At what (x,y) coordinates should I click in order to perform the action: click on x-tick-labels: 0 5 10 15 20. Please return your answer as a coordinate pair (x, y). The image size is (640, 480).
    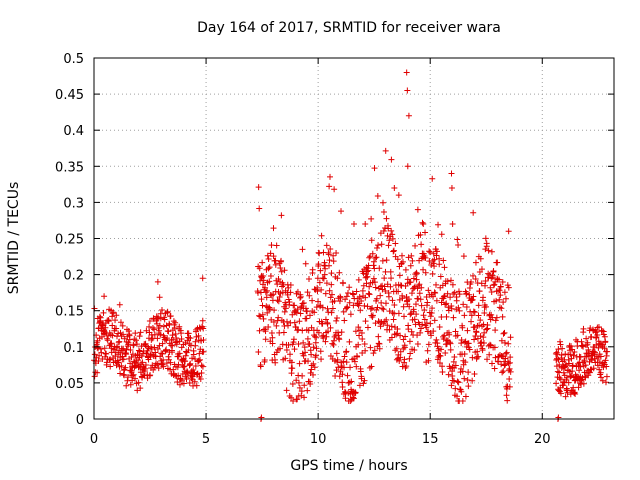
    Looking at the image, I should click on (320, 439).